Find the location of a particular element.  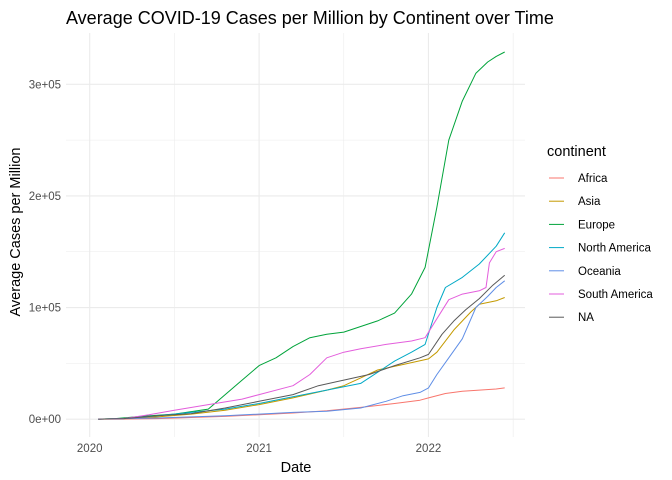

x-tick-label: 2021 is located at coordinates (259, 449).